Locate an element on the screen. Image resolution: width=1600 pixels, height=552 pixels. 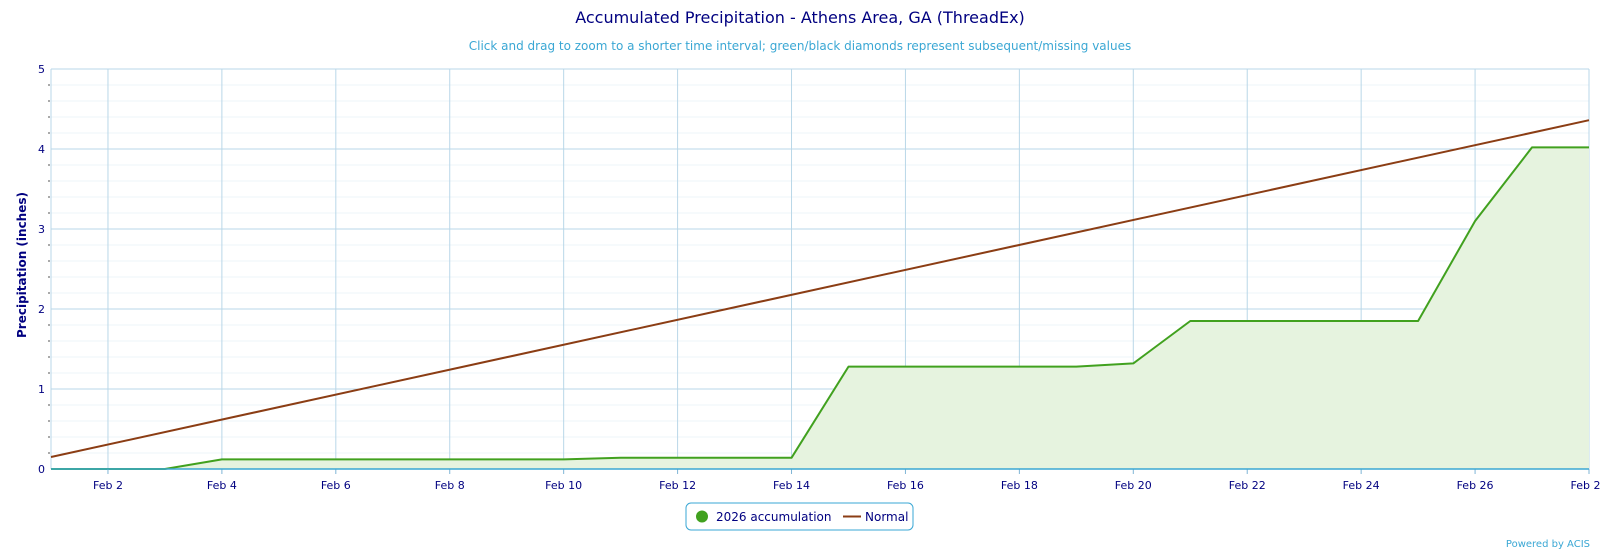
legend-label-accumulation: 2026 accumulation is located at coordinates (773, 517).